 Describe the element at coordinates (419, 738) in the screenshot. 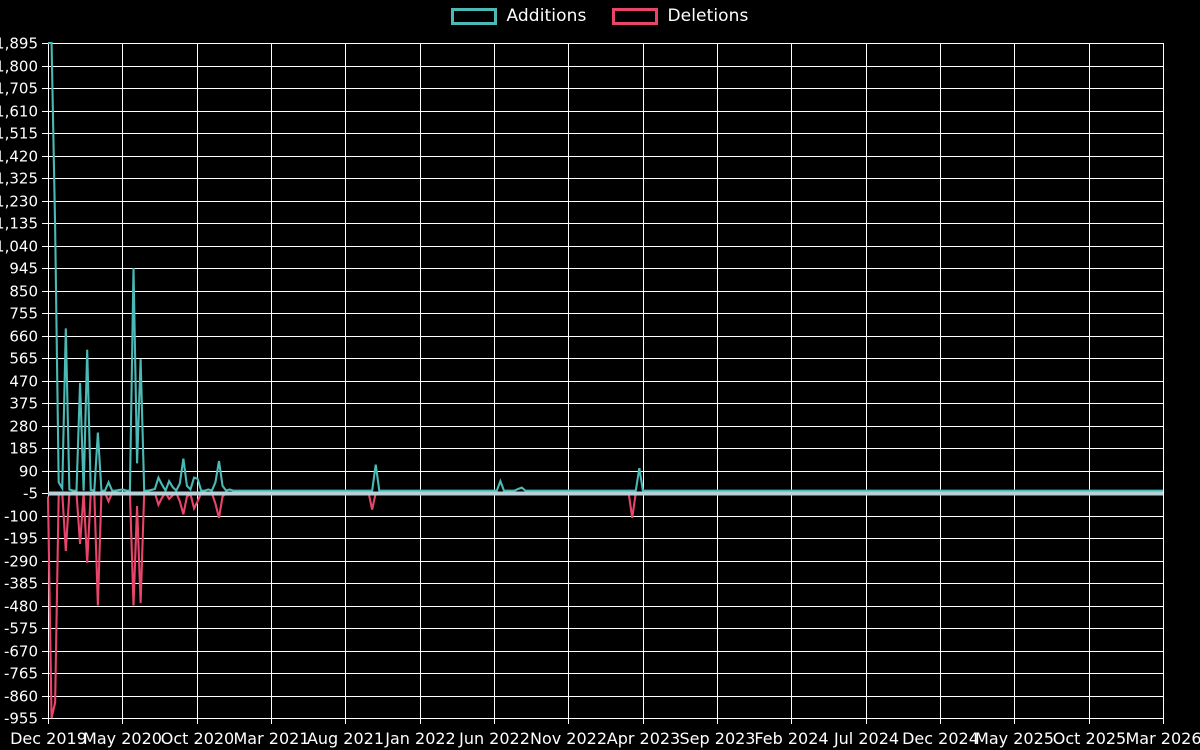

I see `x-axis-tick-label: Jan 2022` at that location.